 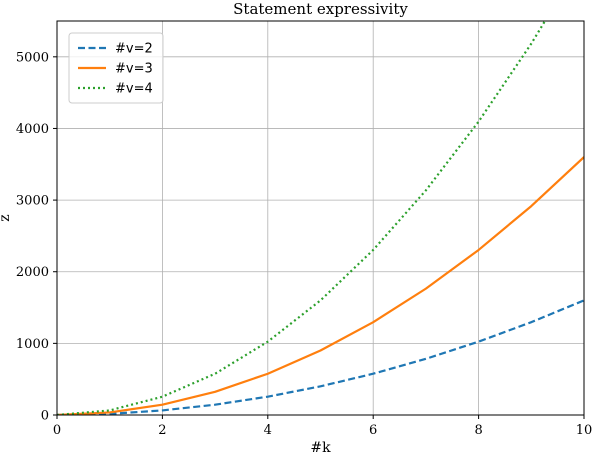 What do you see at coordinates (134, 49) in the screenshot?
I see `legend-label-1: #v=2` at bounding box center [134, 49].